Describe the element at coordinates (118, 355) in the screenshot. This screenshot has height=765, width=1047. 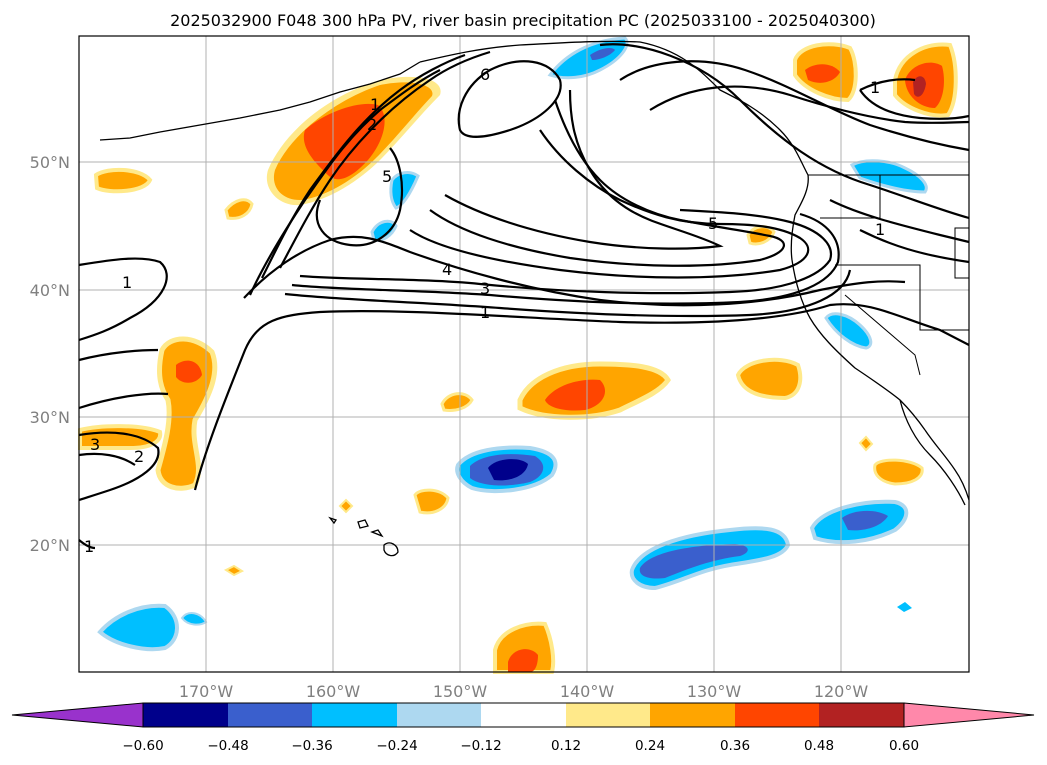
I see `pv-contour-sw-b` at that location.